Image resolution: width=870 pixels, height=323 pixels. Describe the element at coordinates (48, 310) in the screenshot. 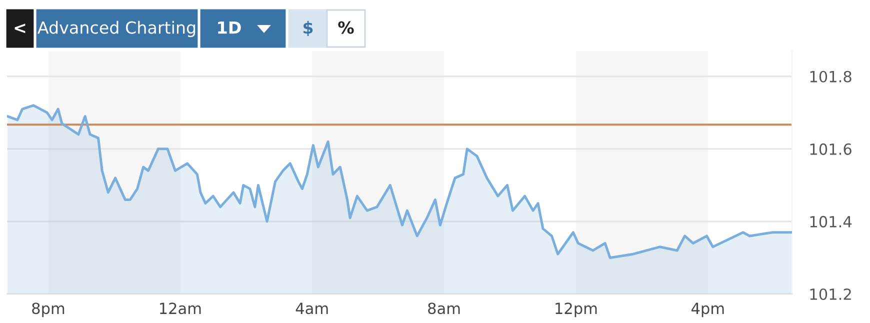

I see `x-tick-label: 8pm` at that location.